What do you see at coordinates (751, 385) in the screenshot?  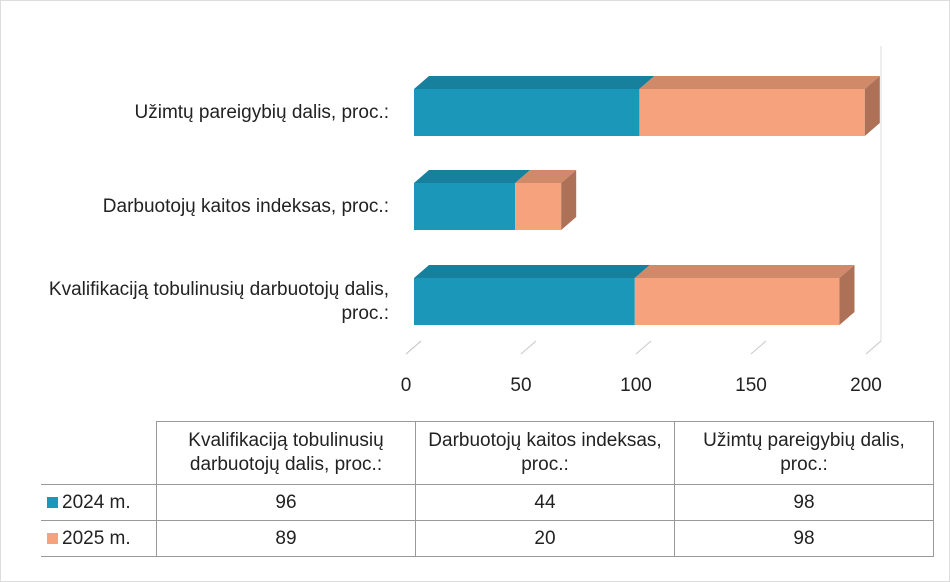 I see `x-tick-label: 150` at bounding box center [751, 385].